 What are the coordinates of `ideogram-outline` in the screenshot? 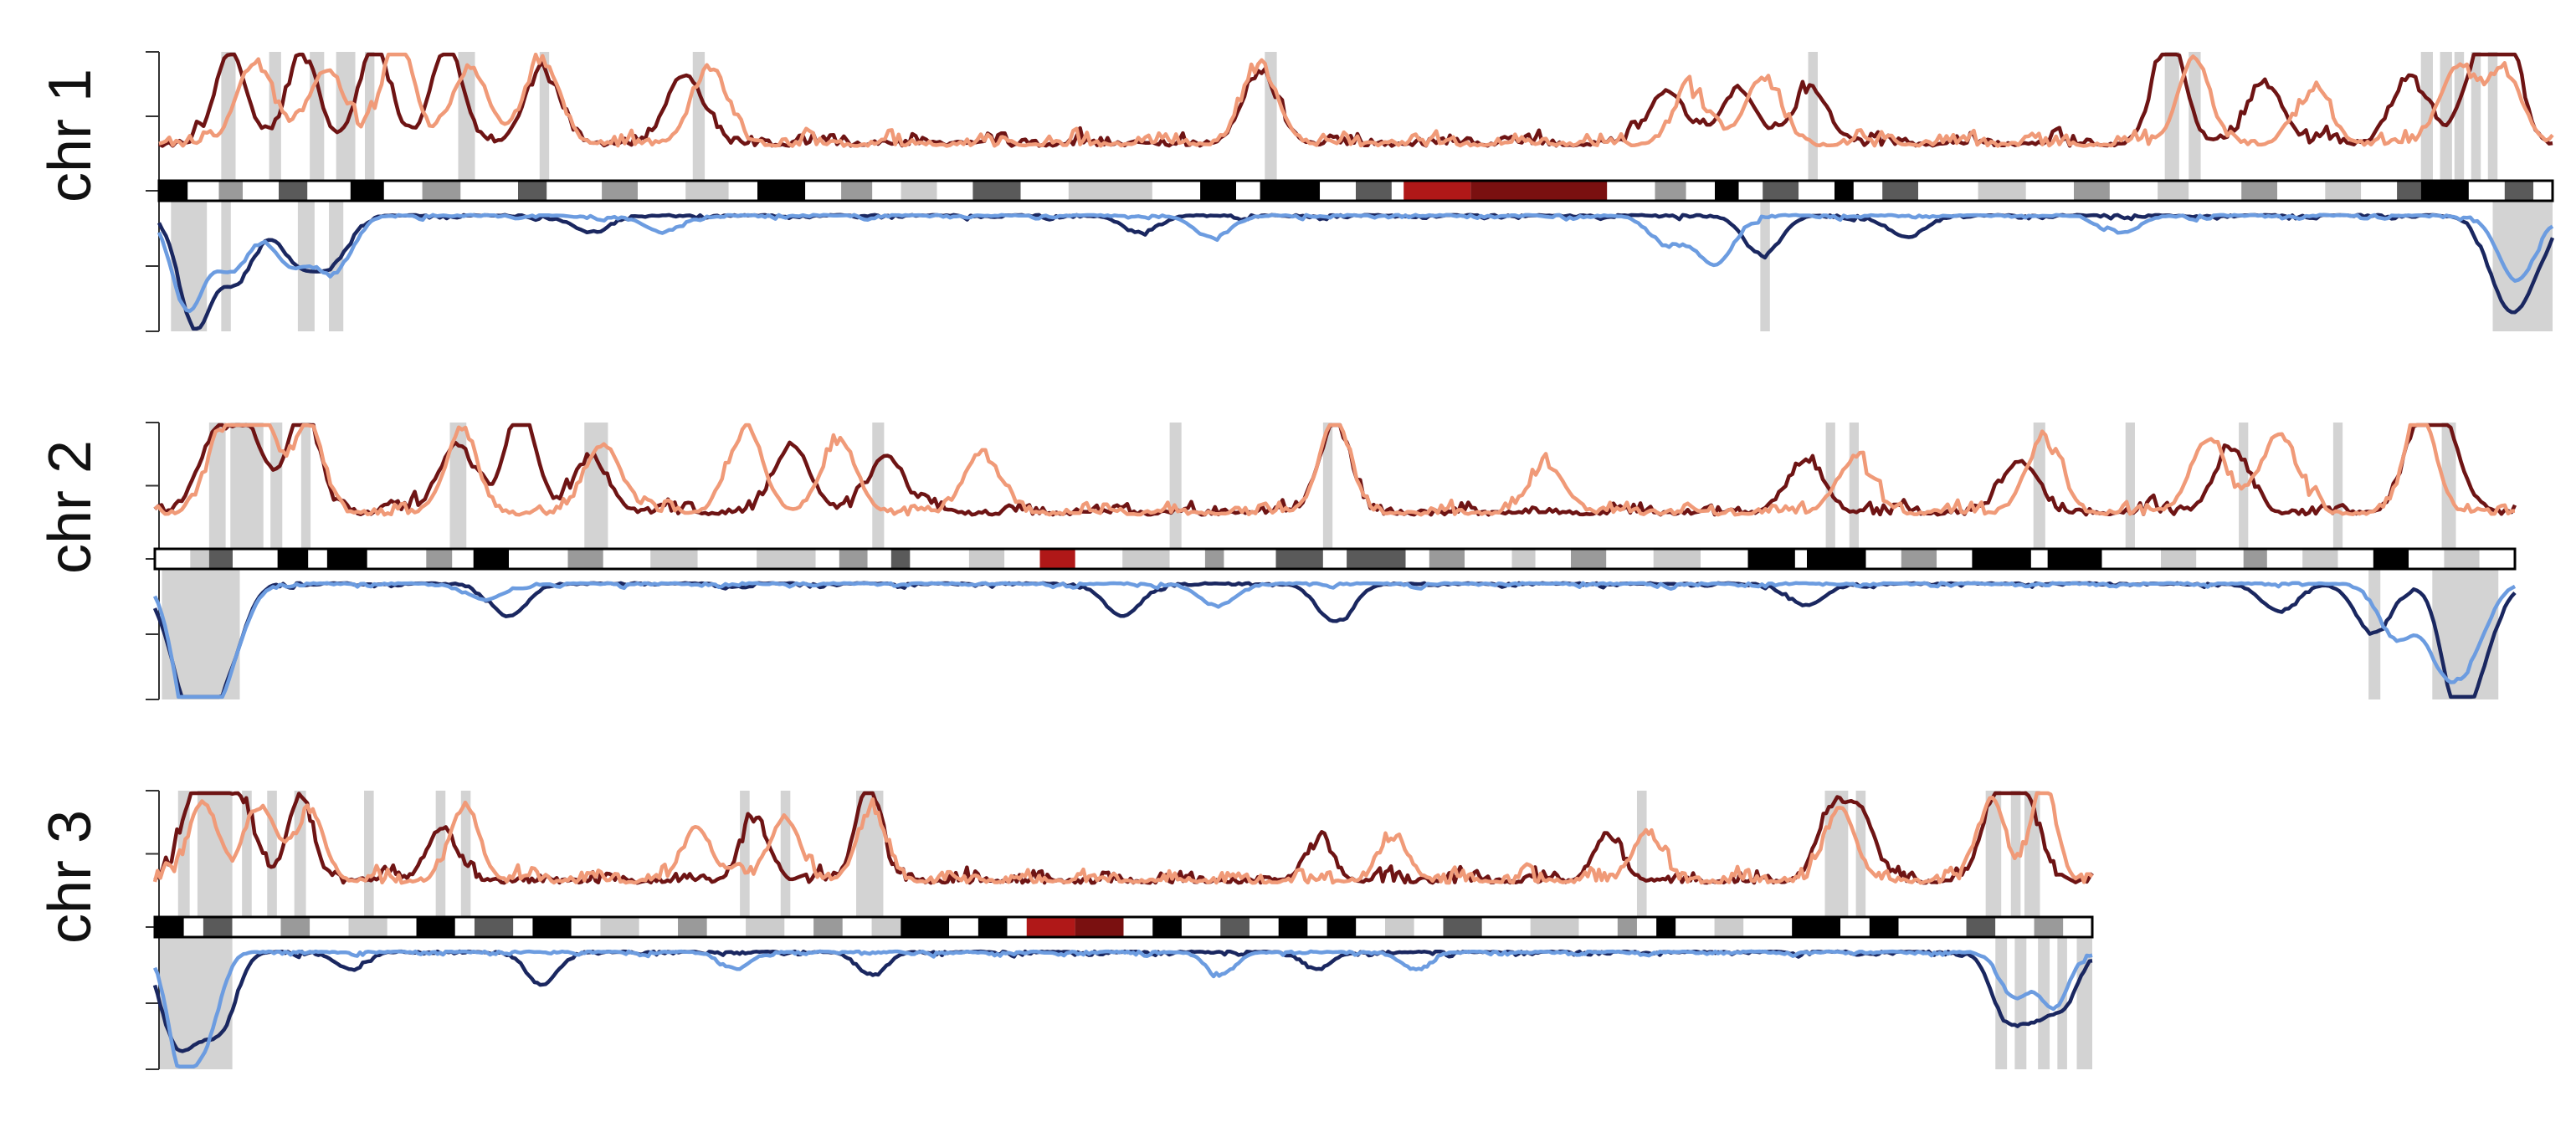 It's located at (1355, 190).